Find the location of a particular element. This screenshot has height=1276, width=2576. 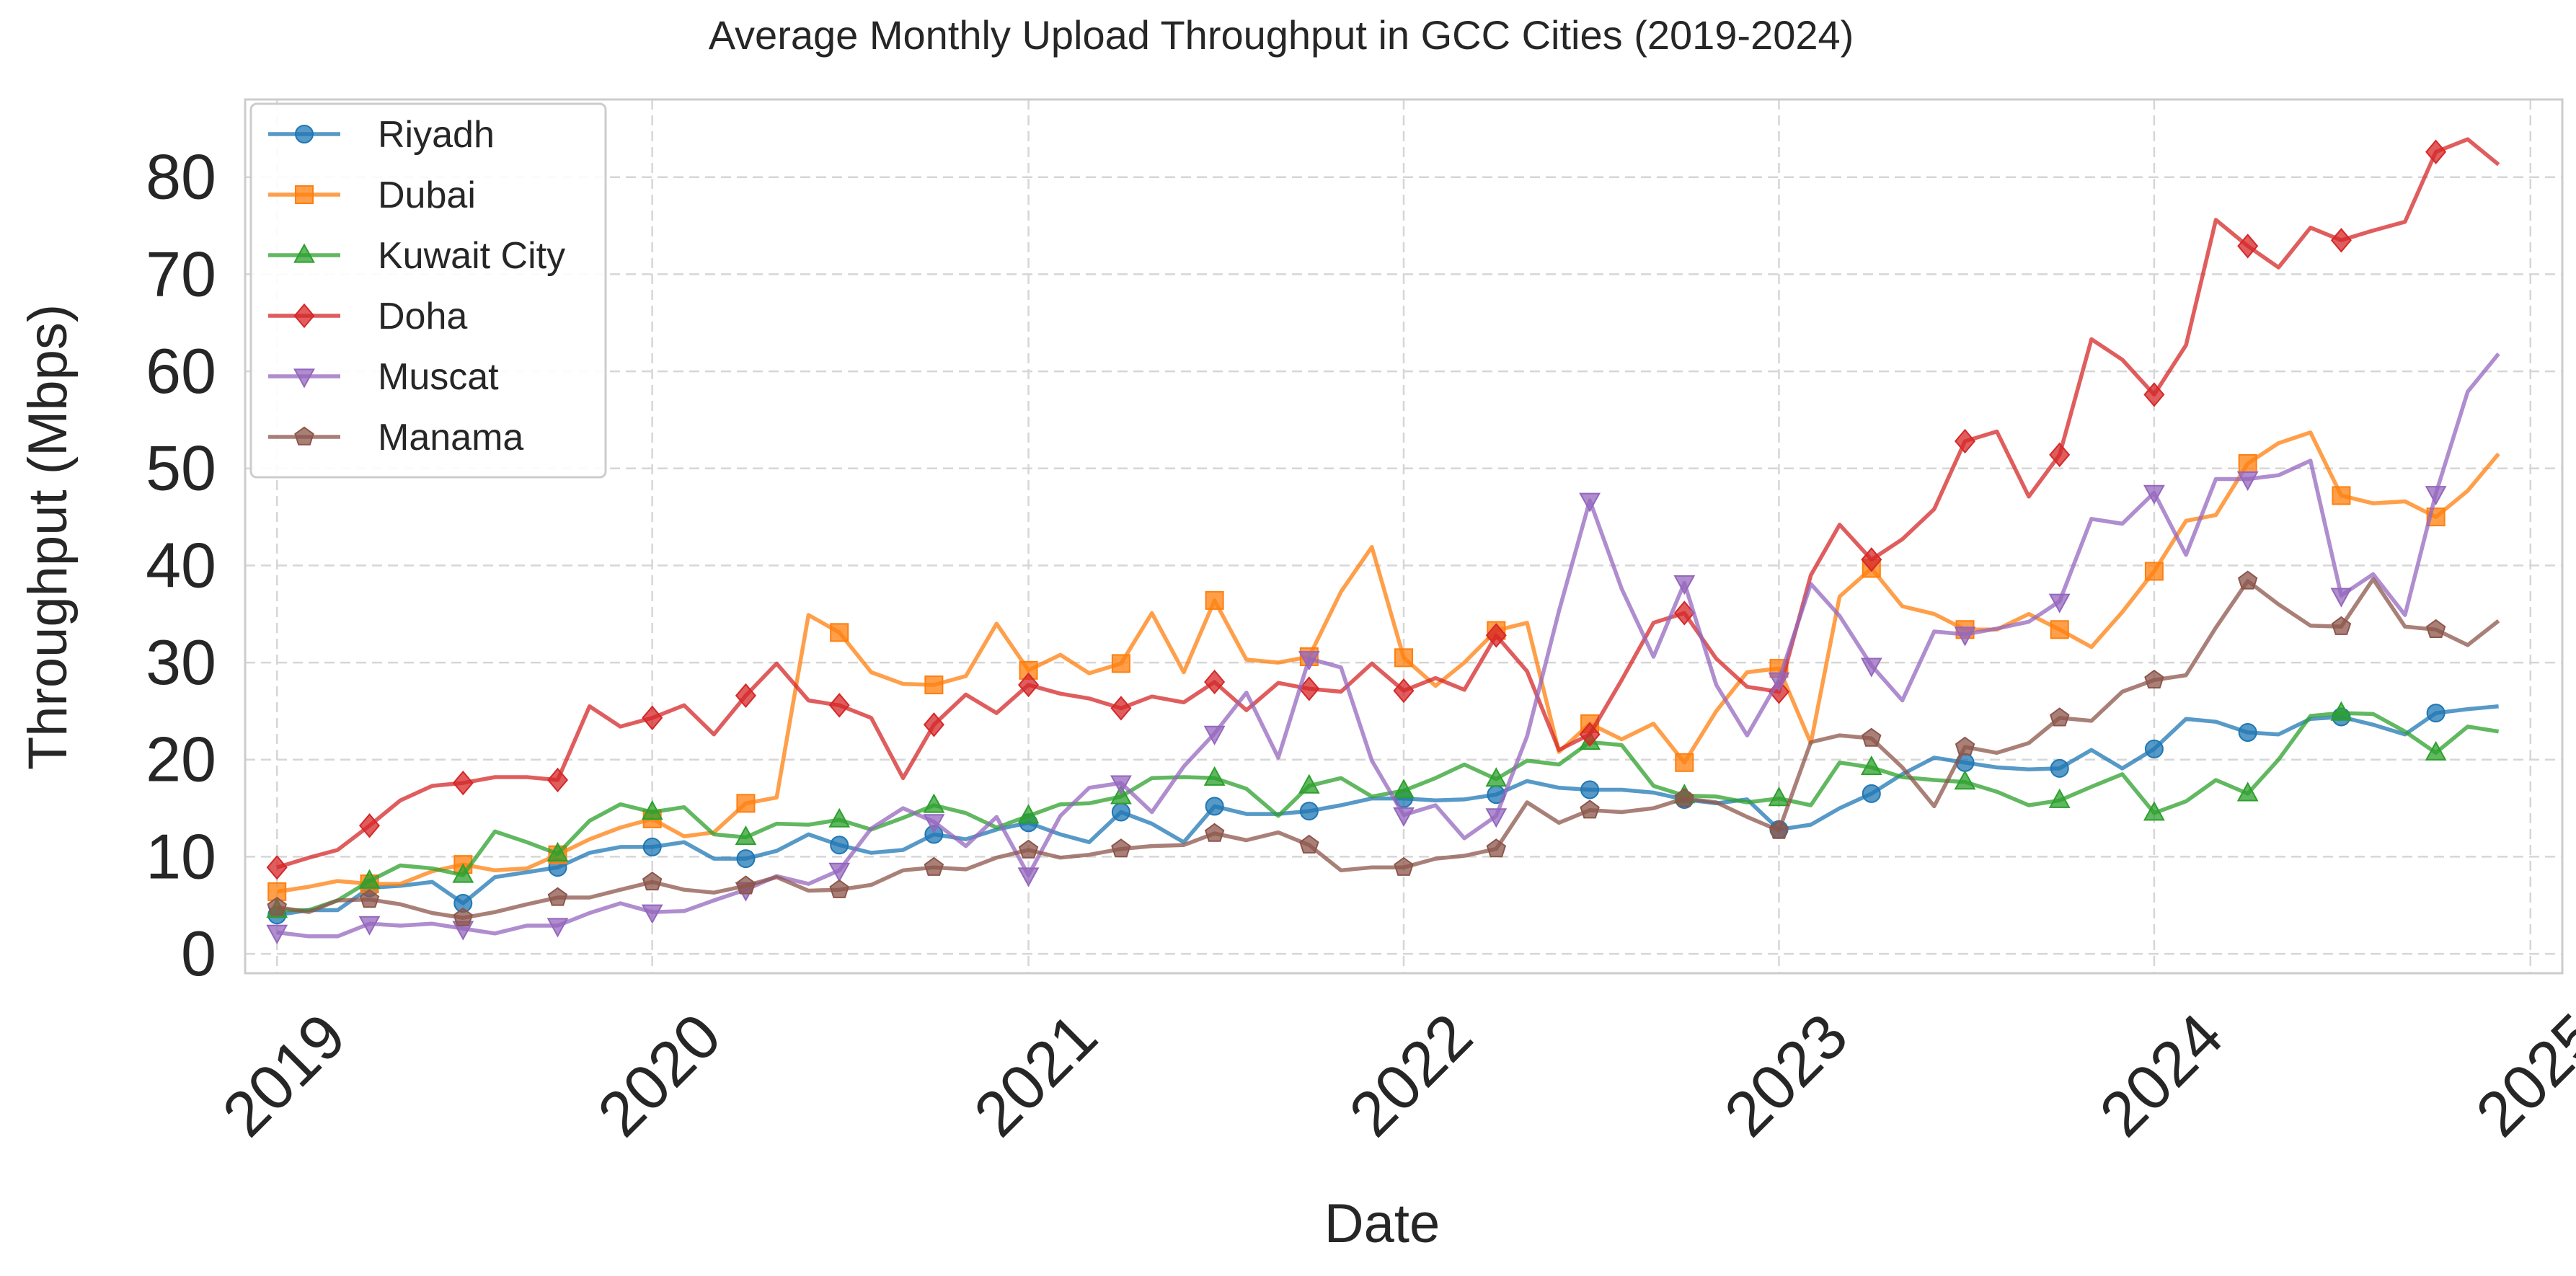

y-tick-label: 20 is located at coordinates (181, 760).